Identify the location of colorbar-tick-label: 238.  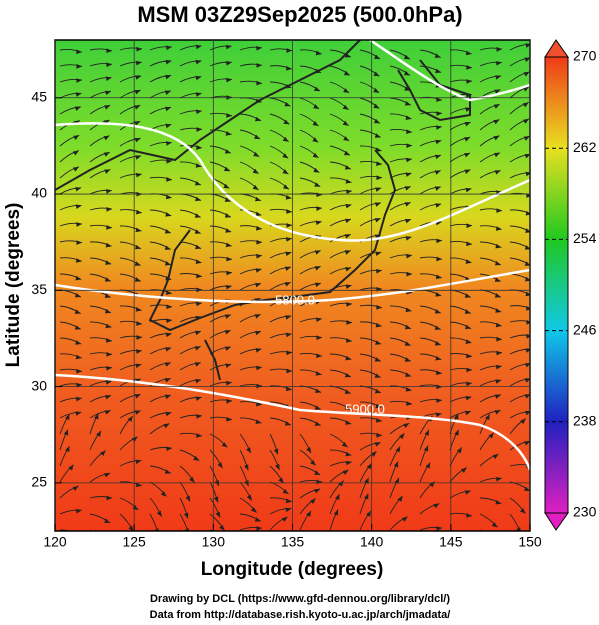
(585, 421).